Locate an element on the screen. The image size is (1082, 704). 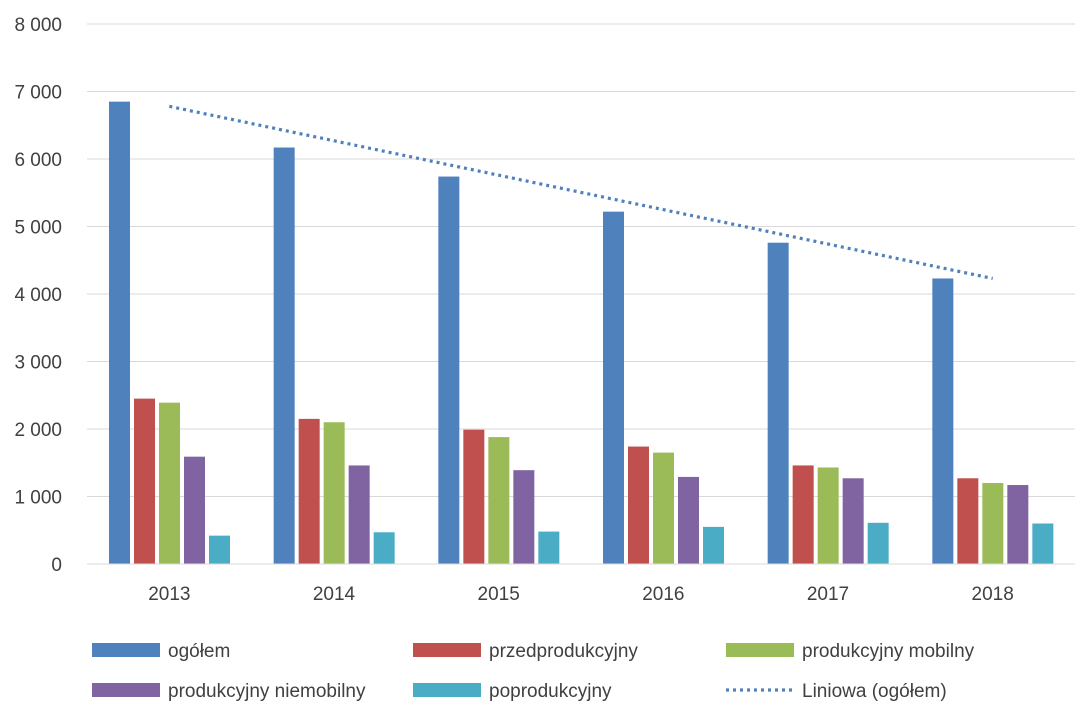
legend-label: Liniowa (ogółem) is located at coordinates (874, 691).